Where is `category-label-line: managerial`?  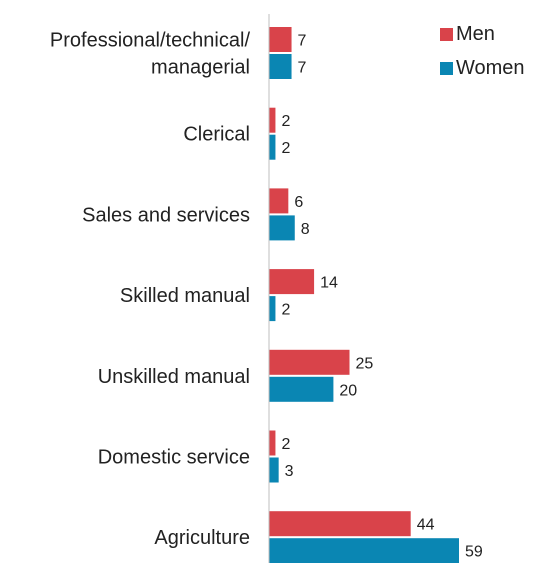 category-label-line: managerial is located at coordinates (200, 68).